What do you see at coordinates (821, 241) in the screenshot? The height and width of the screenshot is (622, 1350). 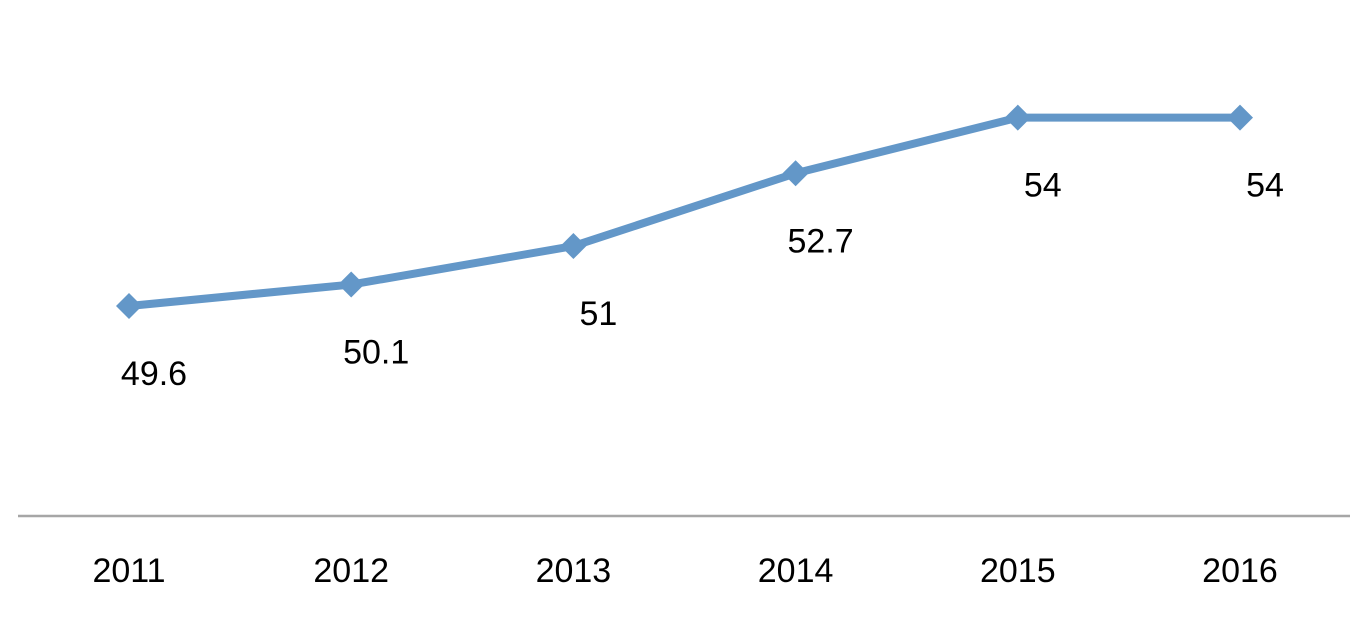 I see `data-label: 52.7` at bounding box center [821, 241].